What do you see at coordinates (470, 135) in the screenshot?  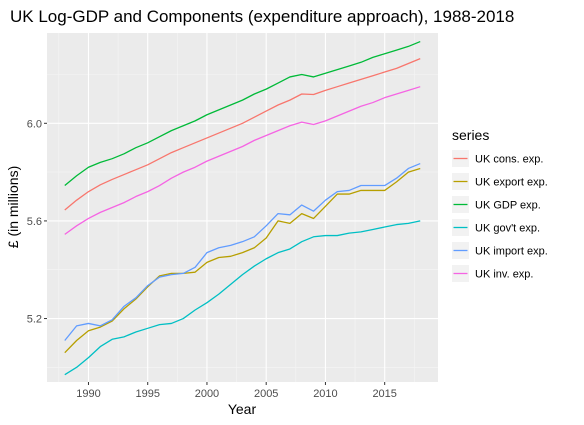 I see `legend-title: series` at bounding box center [470, 135].